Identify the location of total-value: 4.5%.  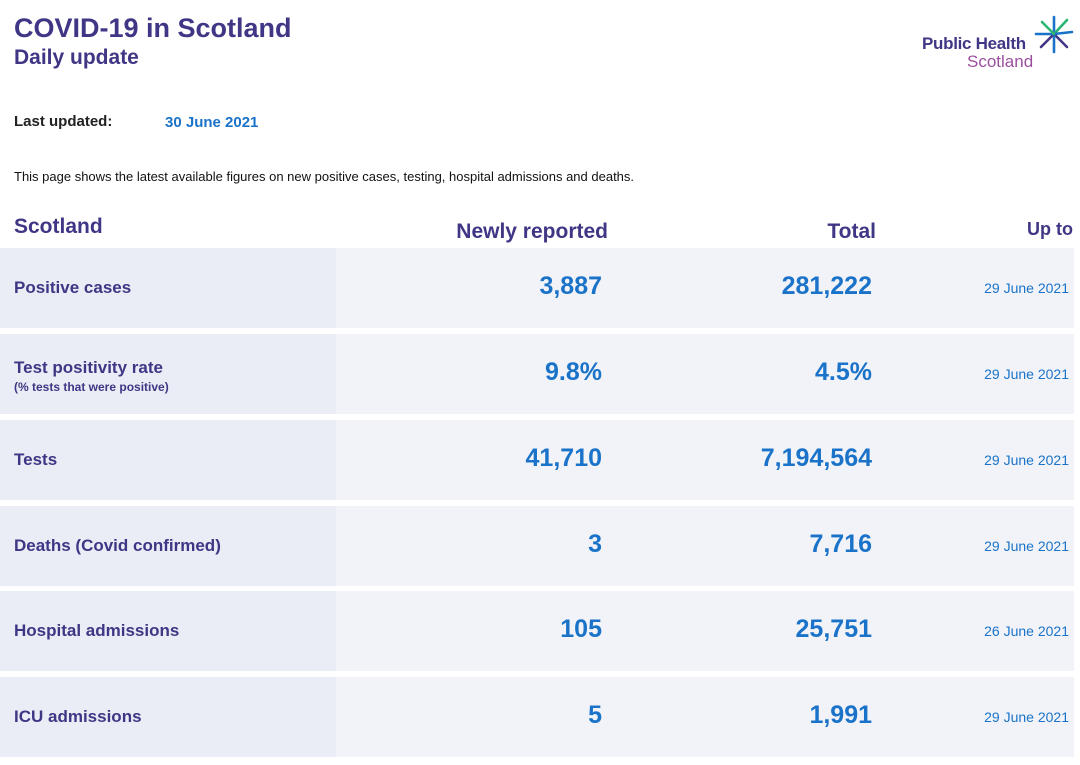
(843, 372).